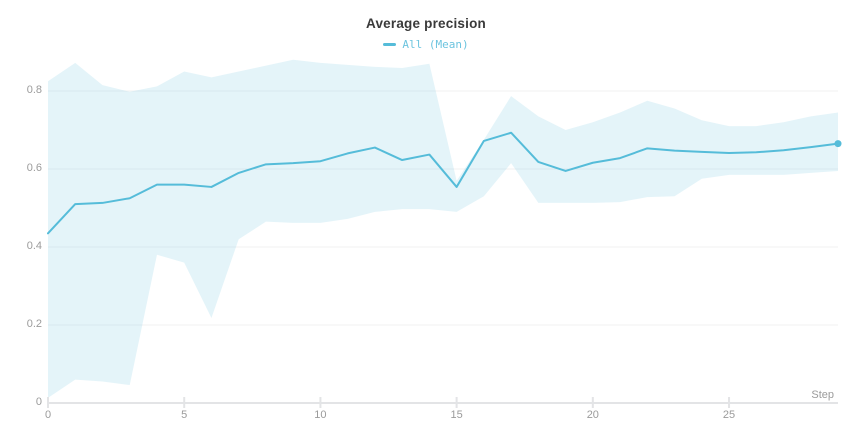 Image resolution: width=852 pixels, height=441 pixels. Describe the element at coordinates (729, 415) in the screenshot. I see `x-tick-label-25: 25` at that location.